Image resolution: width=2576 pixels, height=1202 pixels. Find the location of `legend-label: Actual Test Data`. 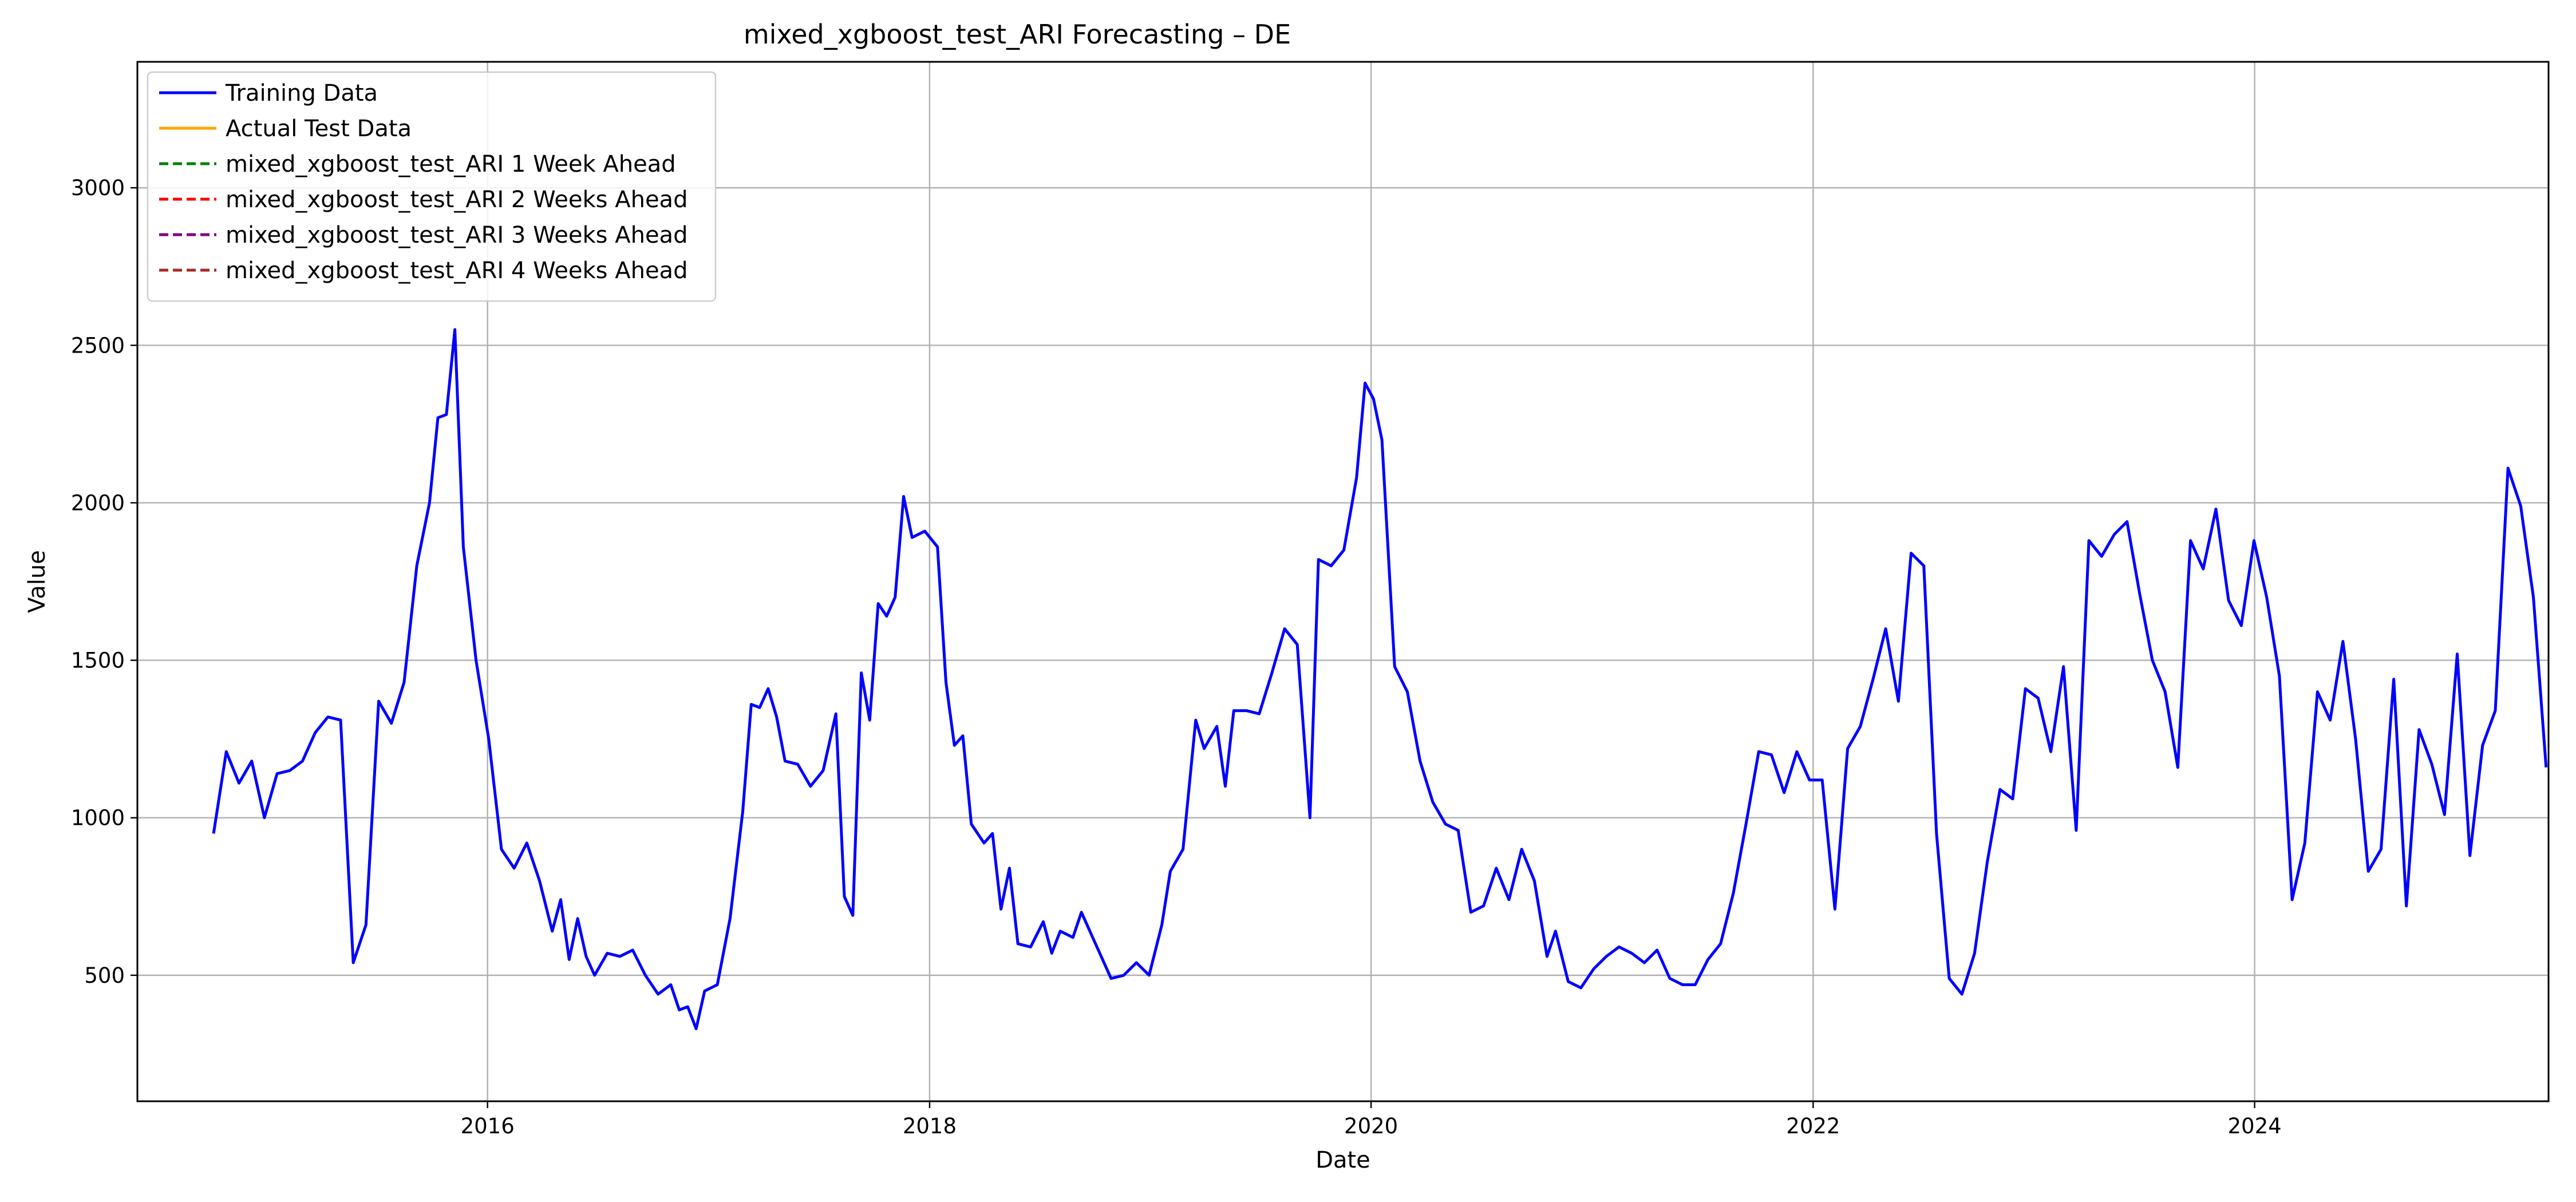

legend-label: Actual Test Data is located at coordinates (319, 129).